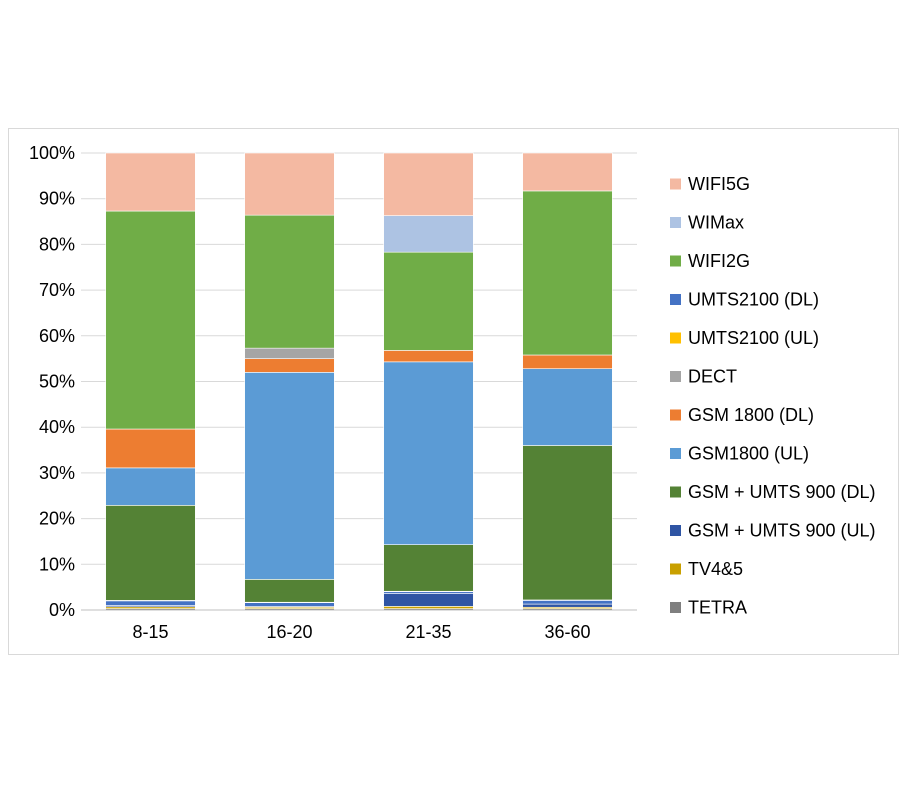 The width and height of the screenshot is (900, 800). Describe the element at coordinates (57, 336) in the screenshot. I see `y-tick-label: 60%` at that location.